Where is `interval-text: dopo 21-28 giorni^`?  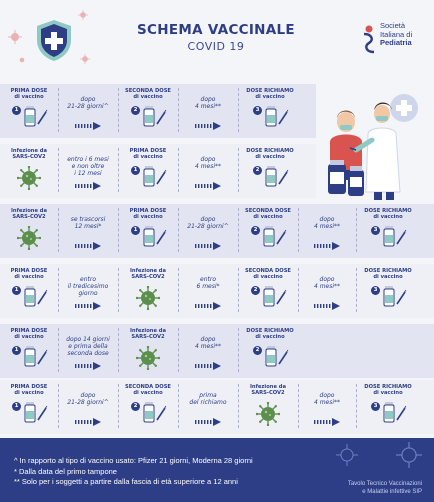 interval-text: dopo 21-28 giorni^ is located at coordinates (208, 223).